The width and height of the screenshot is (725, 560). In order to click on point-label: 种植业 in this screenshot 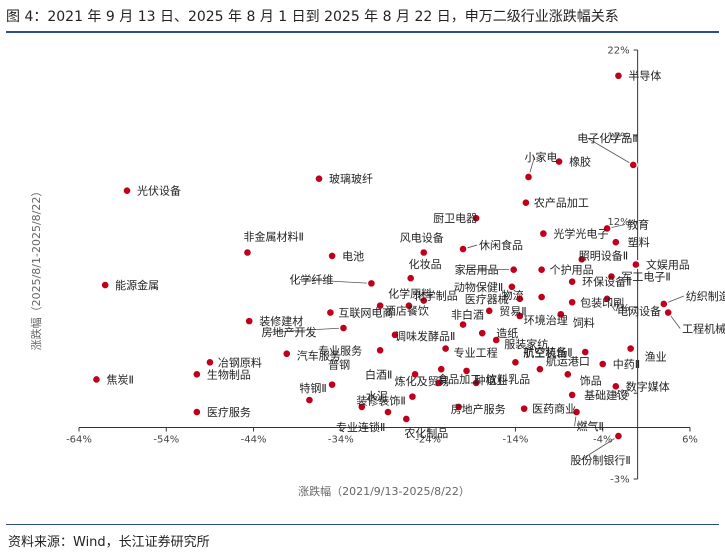, I will do `click(491, 380)`.